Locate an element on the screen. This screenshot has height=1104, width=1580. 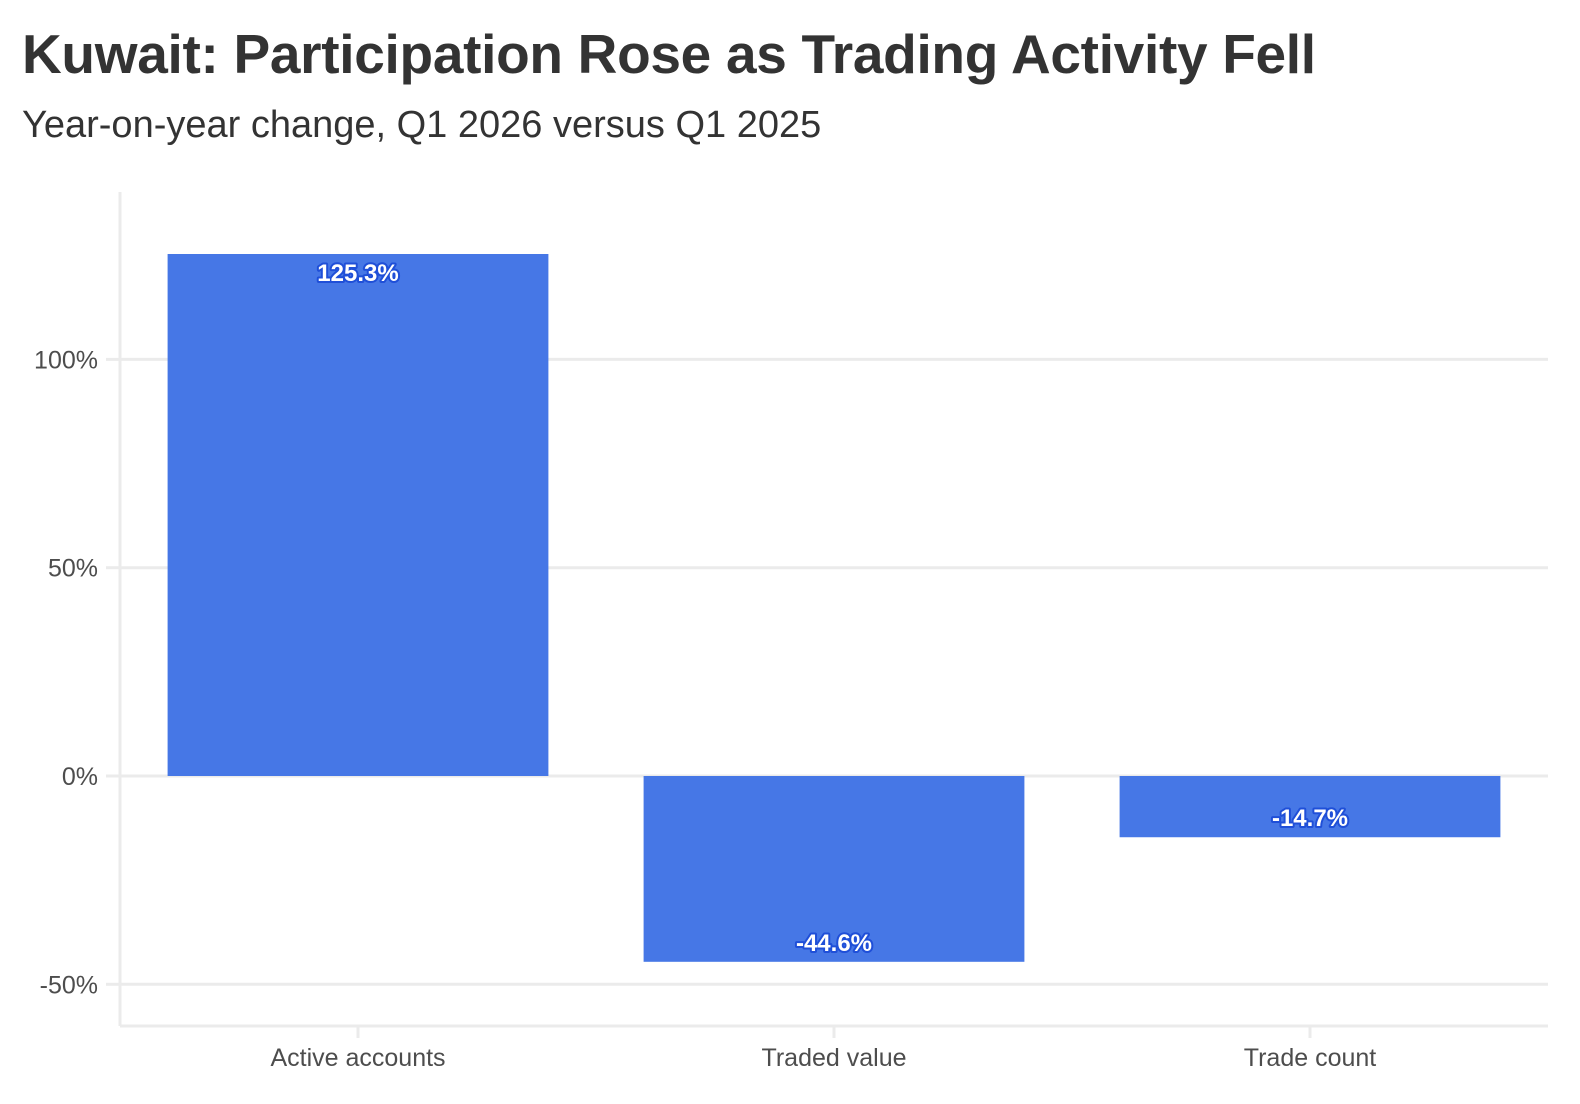
bar-active-accounts is located at coordinates (358, 515).